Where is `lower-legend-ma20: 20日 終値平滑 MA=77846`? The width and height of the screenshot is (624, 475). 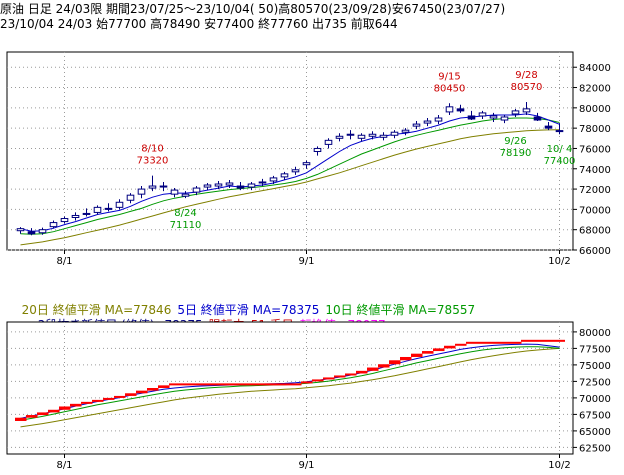
lower-legend-ma20: 20日 終値平滑 MA=77846 is located at coordinates (96, 310).